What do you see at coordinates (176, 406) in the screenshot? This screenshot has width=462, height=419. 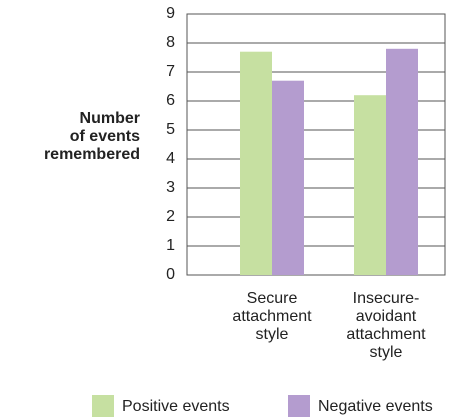 I see `legend-label: Positive events` at bounding box center [176, 406].